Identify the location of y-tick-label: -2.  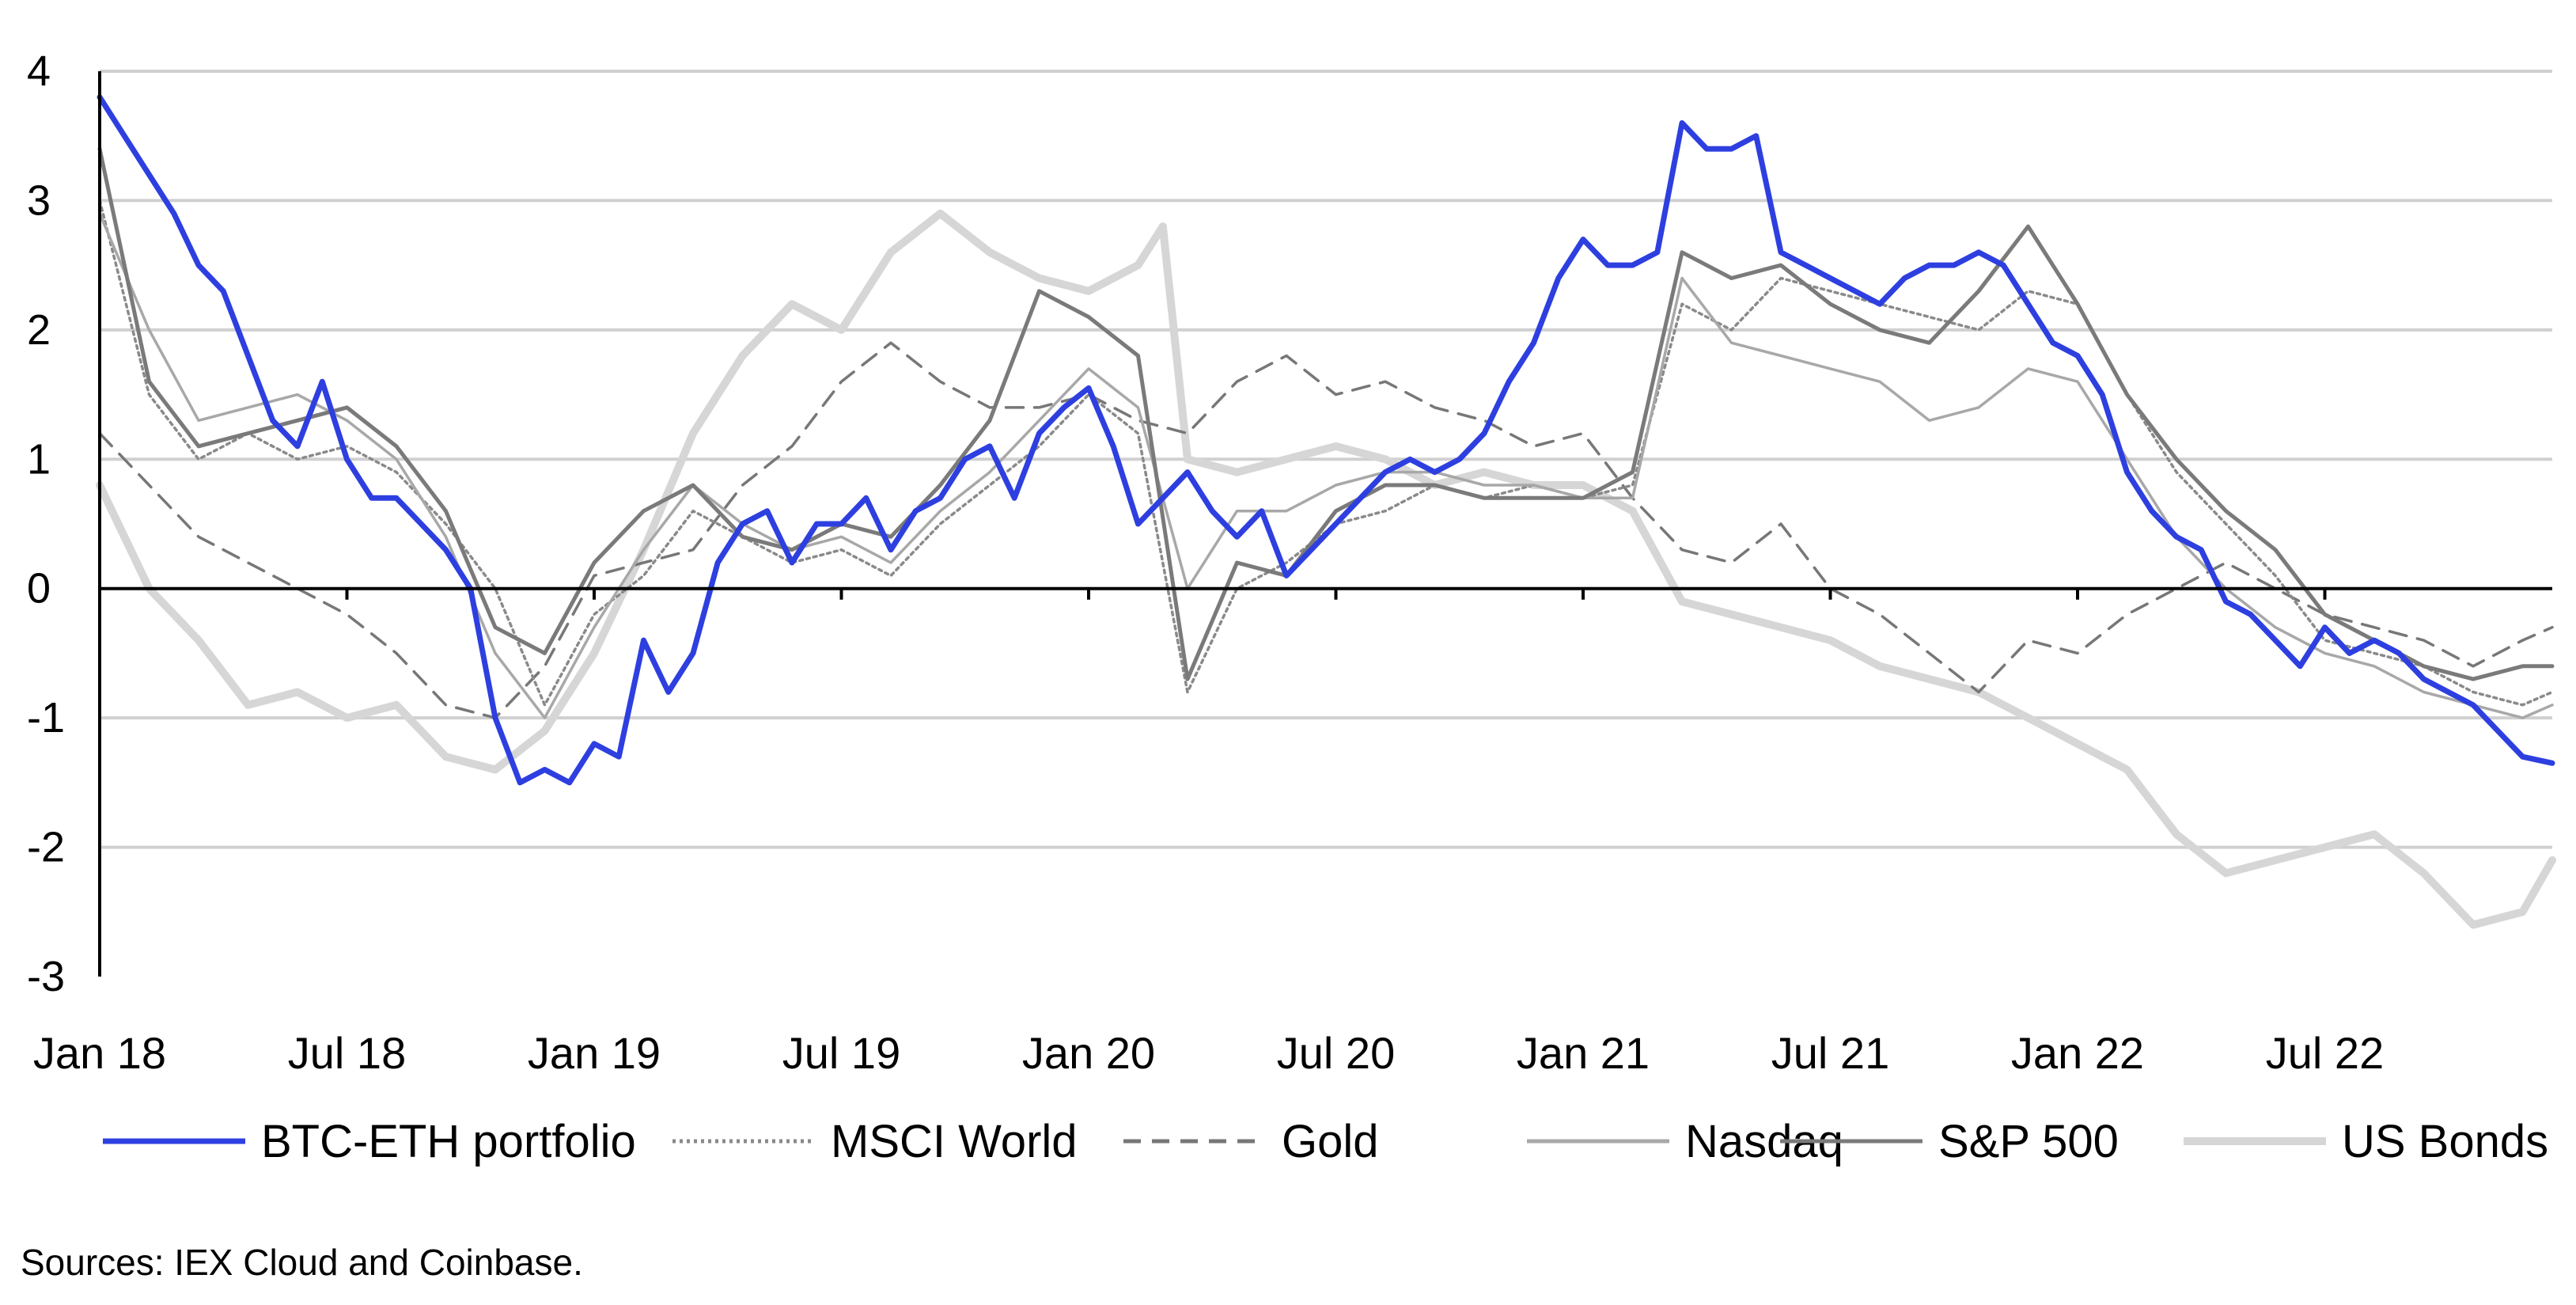
(46, 847).